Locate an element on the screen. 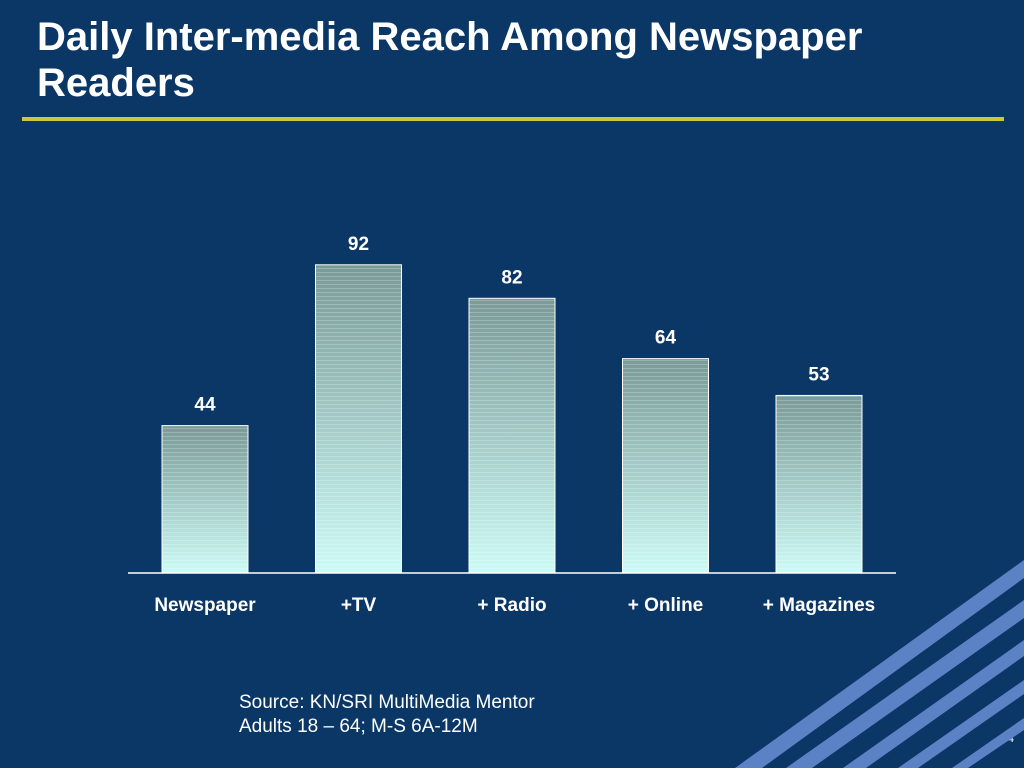  value-label-4: 53 is located at coordinates (818, 374).